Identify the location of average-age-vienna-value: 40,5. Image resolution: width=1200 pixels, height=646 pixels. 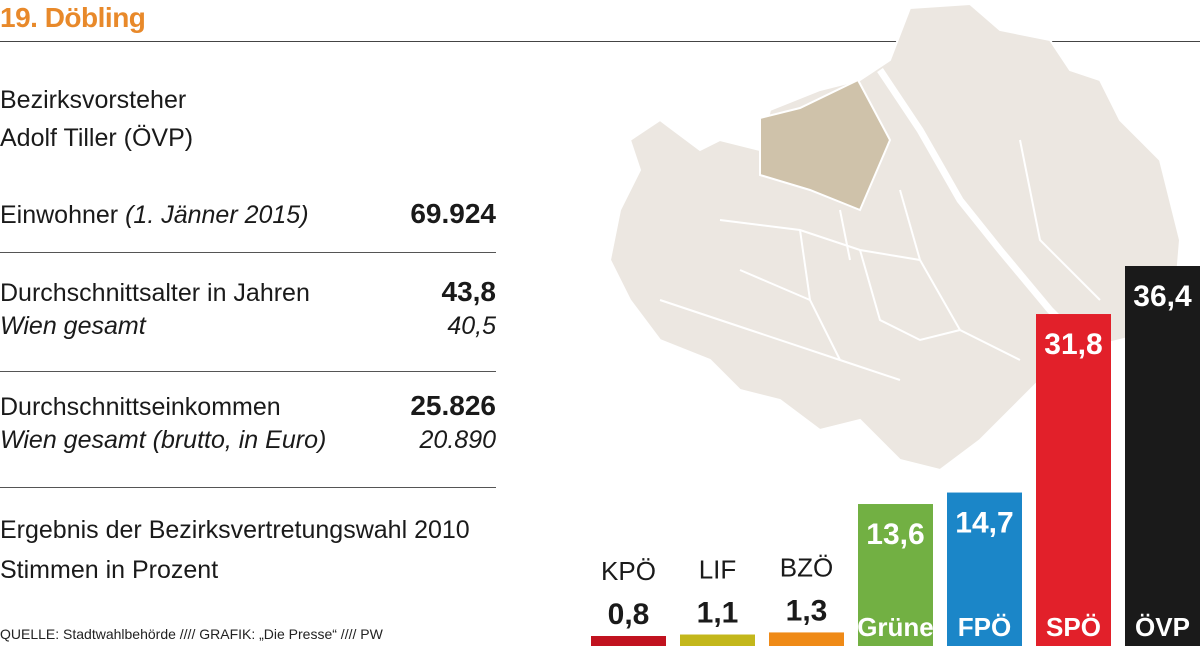
(471, 326).